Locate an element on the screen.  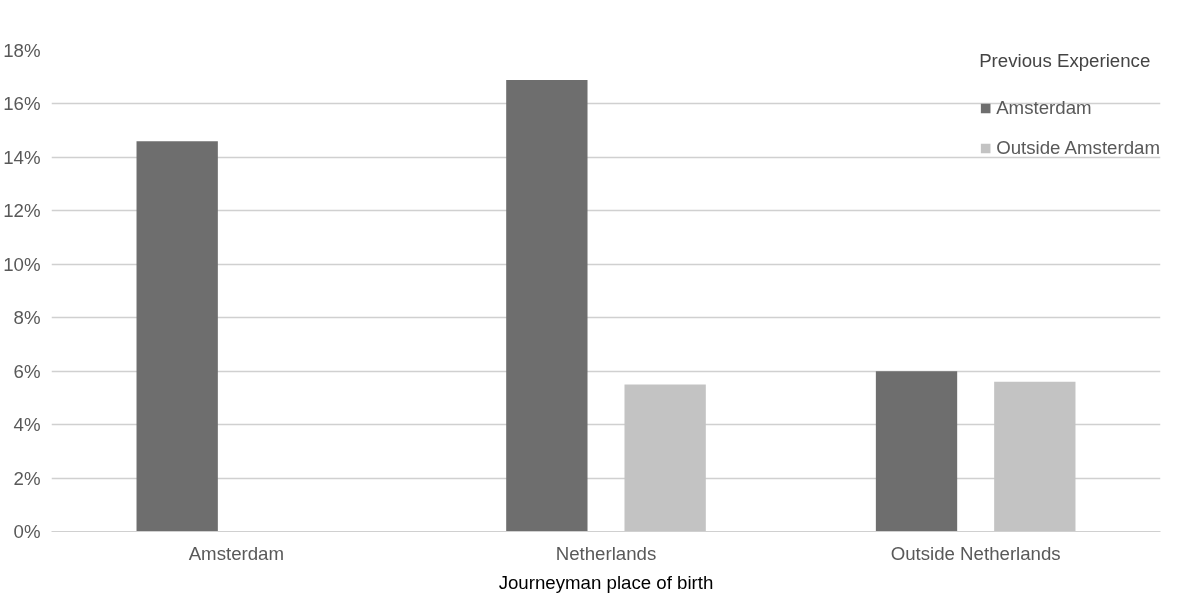
x-tick-label: Netherlands is located at coordinates (606, 553).